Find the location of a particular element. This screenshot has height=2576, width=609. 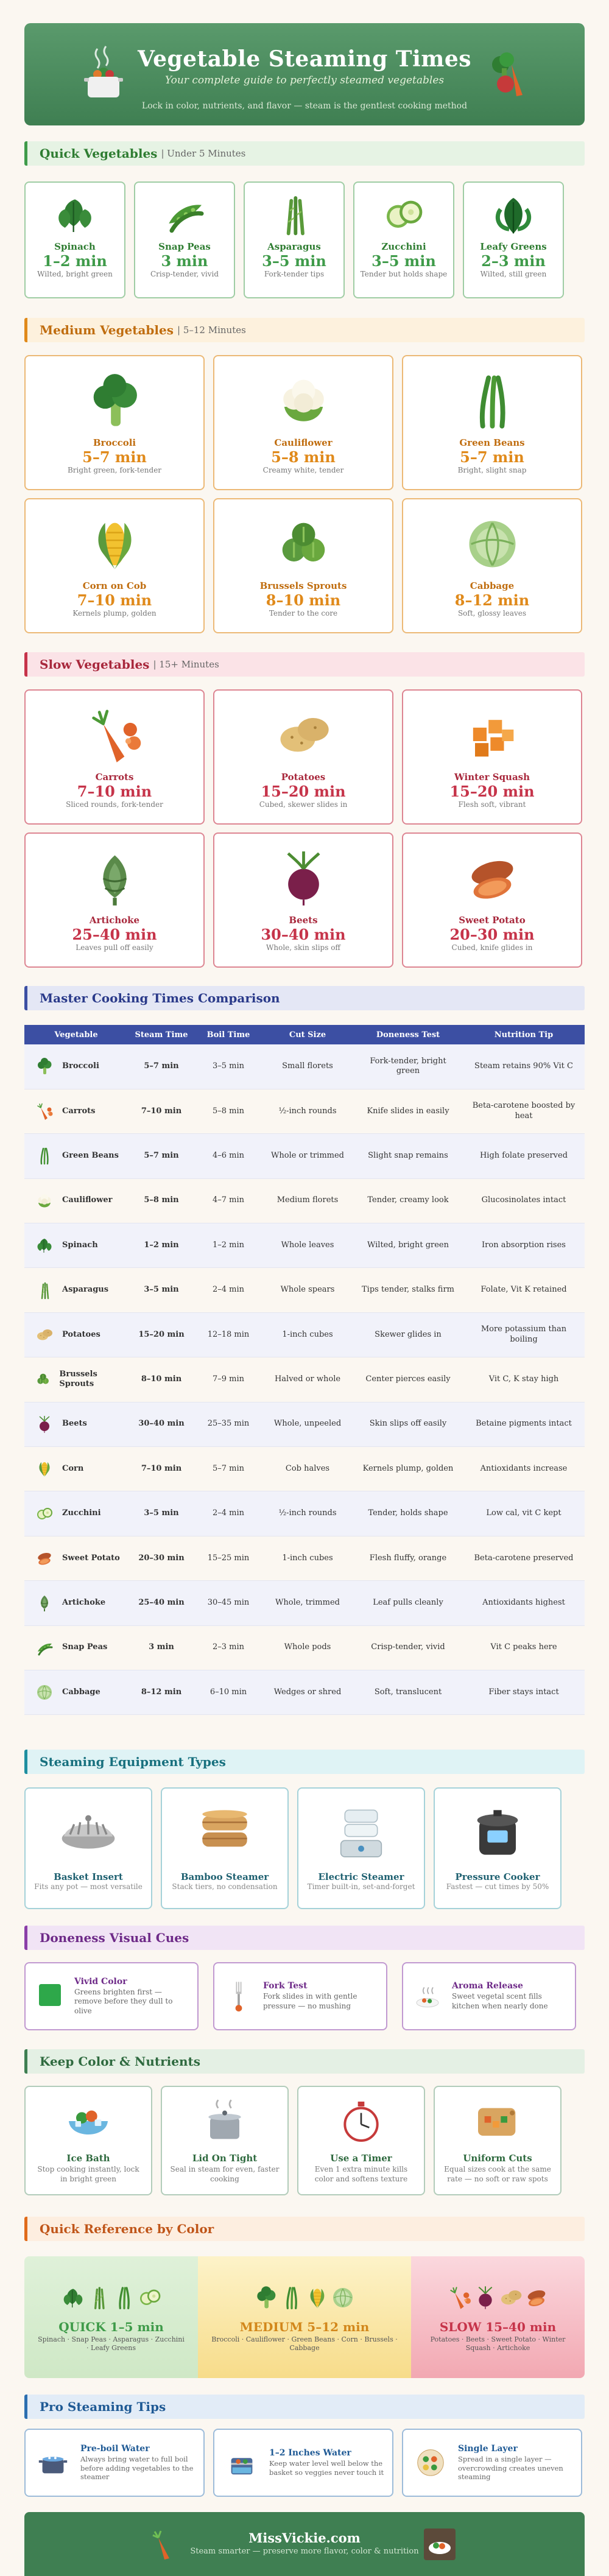

veg-name: Carrots is located at coordinates (114, 777).